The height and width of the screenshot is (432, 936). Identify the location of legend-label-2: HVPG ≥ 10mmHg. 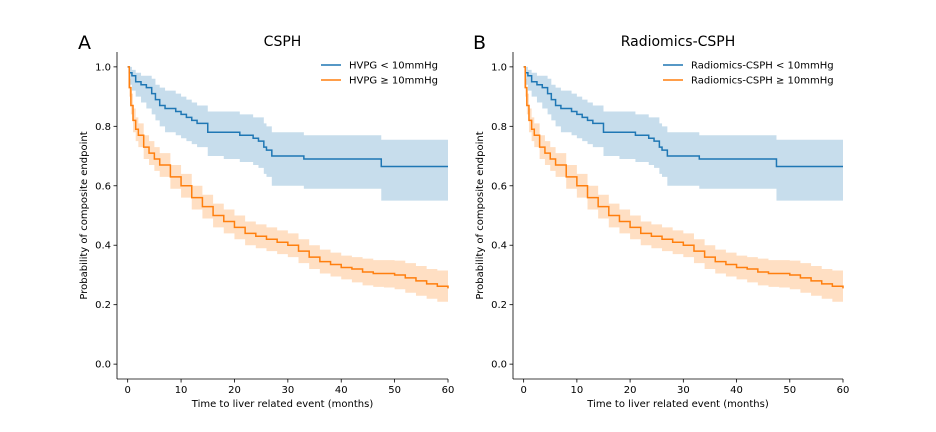
(393, 81).